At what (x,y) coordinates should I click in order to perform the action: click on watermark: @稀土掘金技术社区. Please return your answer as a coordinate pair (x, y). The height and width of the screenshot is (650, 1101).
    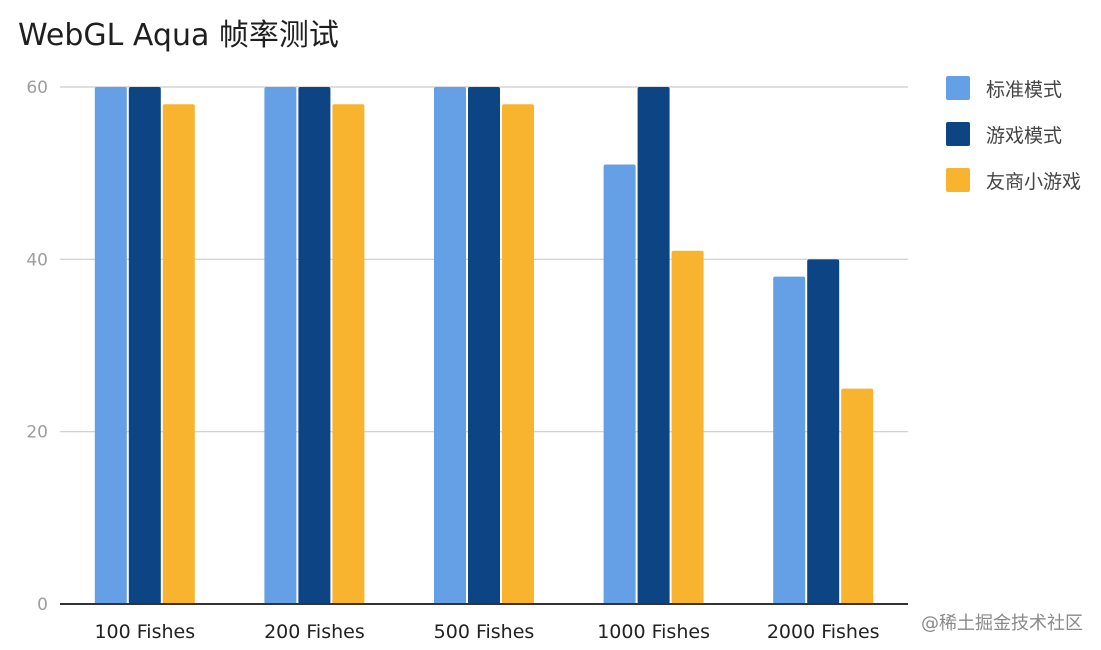
    Looking at the image, I should click on (1002, 623).